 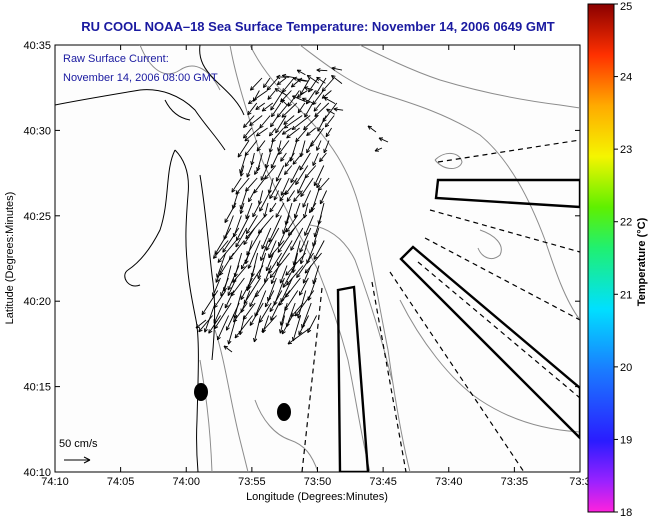 What do you see at coordinates (201, 392) in the screenshot?
I see `site-marker` at bounding box center [201, 392].